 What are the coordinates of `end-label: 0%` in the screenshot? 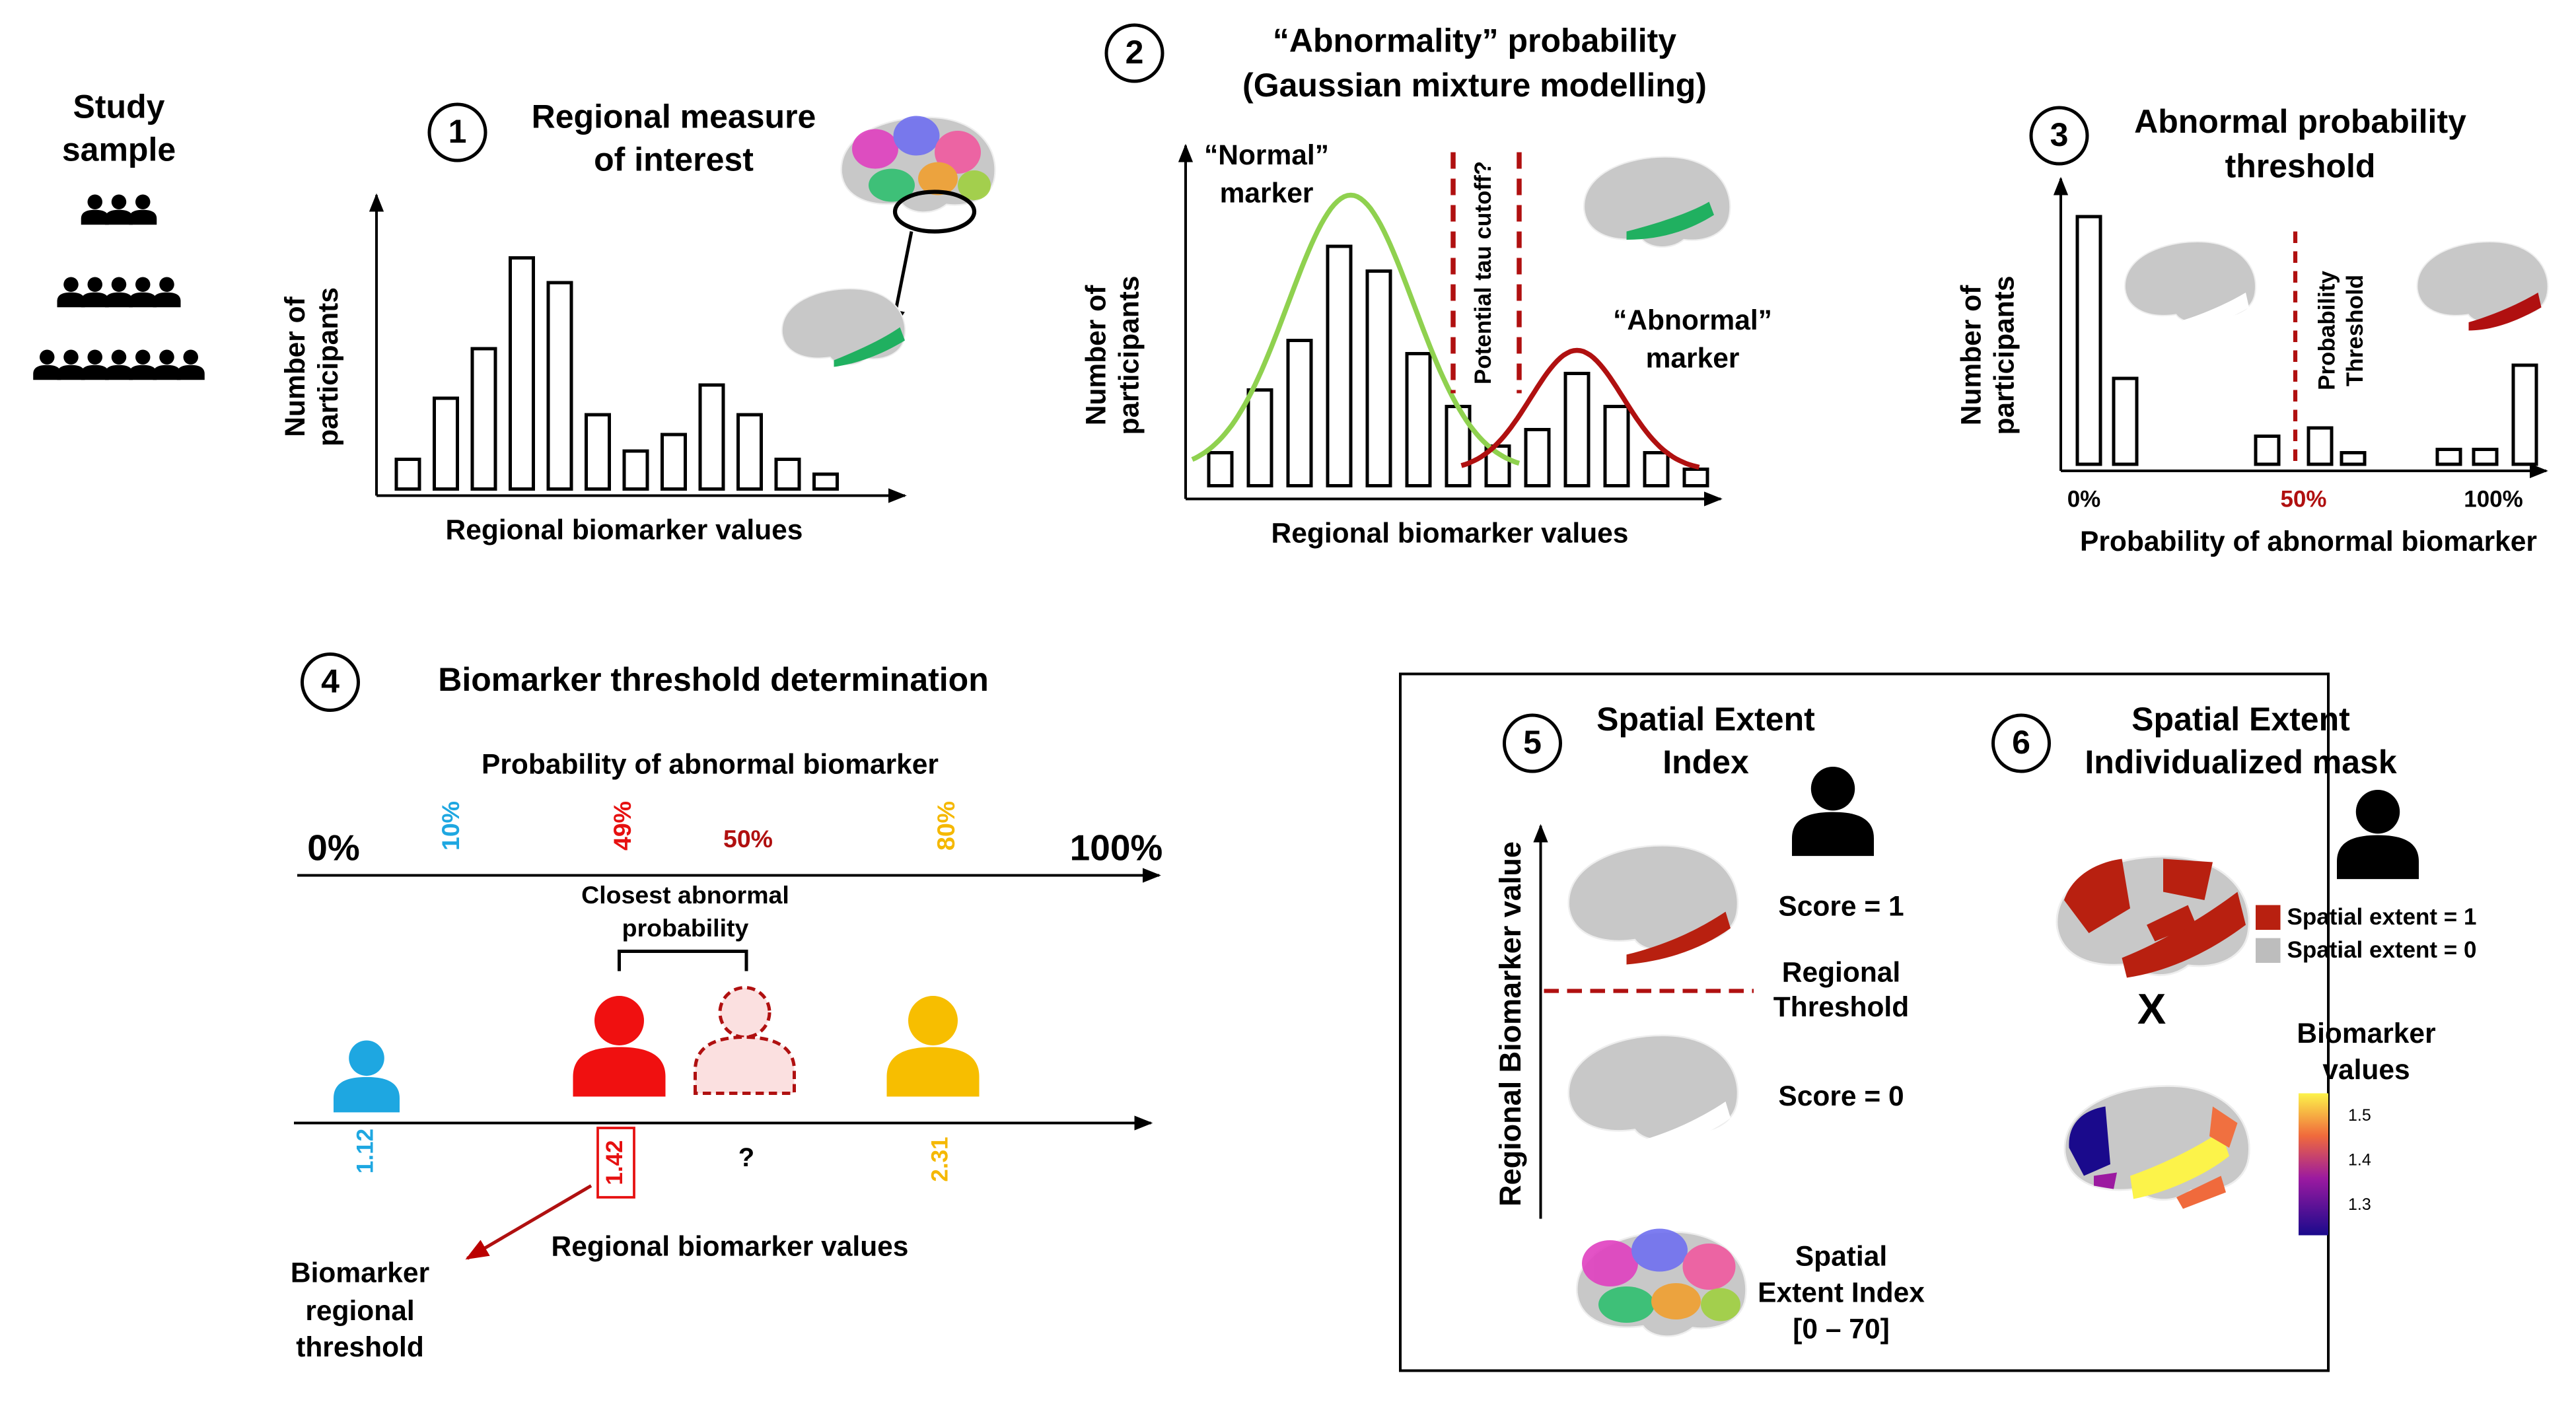 It's located at (333, 848).